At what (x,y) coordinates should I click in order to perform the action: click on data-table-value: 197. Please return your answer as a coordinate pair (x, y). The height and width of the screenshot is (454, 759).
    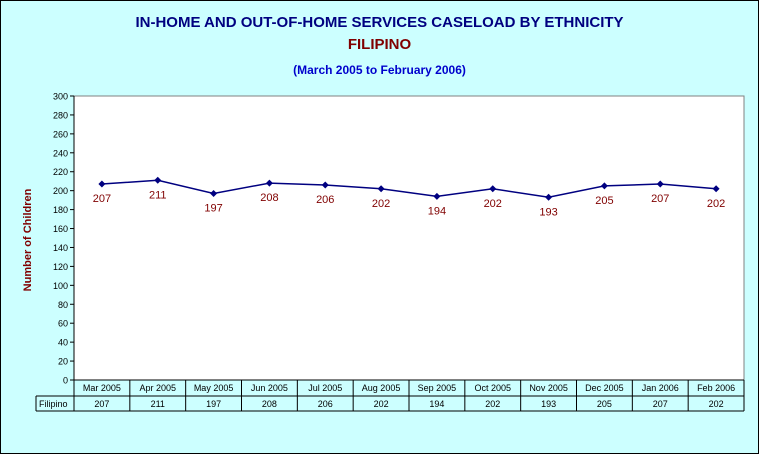
    Looking at the image, I should click on (213, 404).